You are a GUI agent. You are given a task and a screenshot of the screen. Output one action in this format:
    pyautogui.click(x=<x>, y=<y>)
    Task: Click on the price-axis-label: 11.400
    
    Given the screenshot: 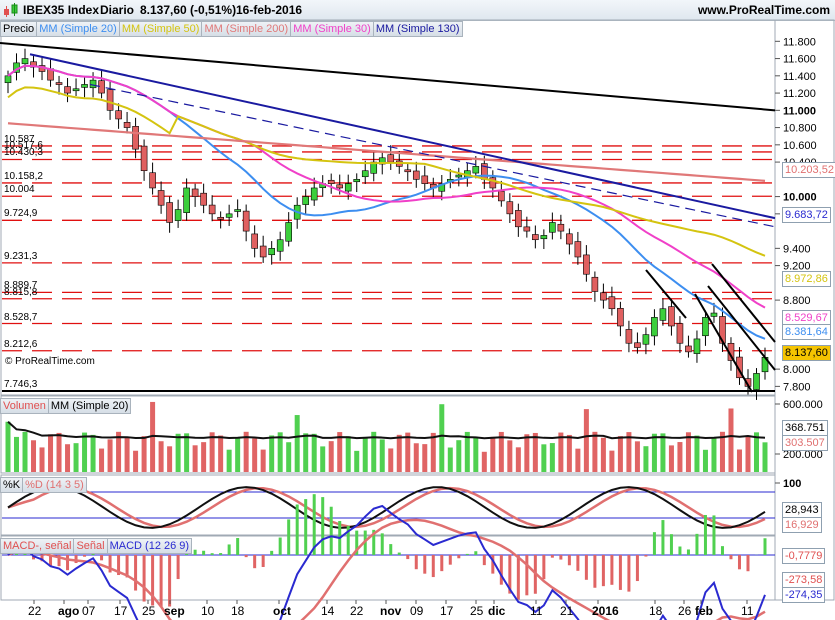 What is the action you would take?
    pyautogui.click(x=799, y=77)
    